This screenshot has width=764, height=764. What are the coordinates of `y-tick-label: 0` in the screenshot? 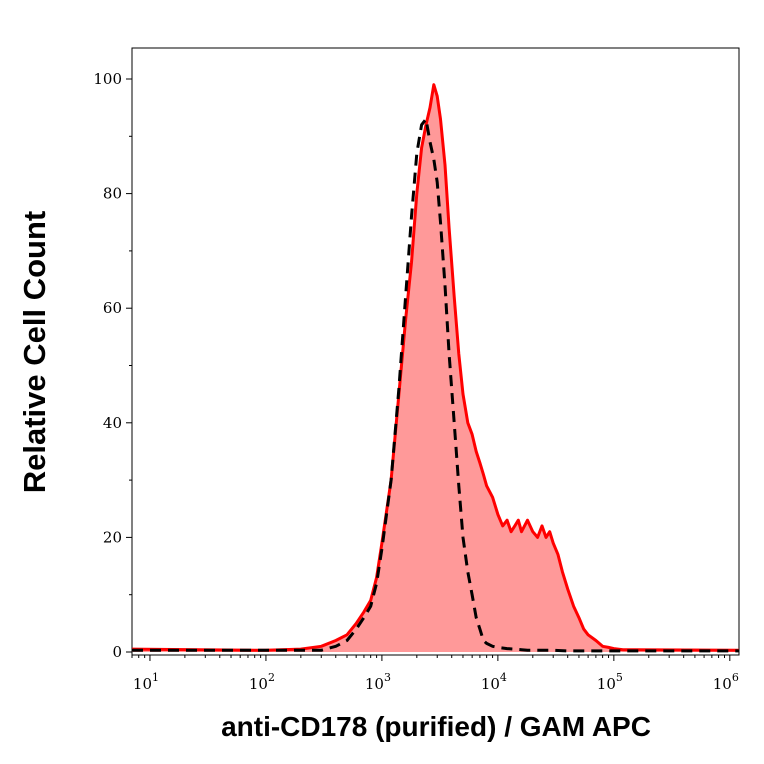 It's located at (117, 652).